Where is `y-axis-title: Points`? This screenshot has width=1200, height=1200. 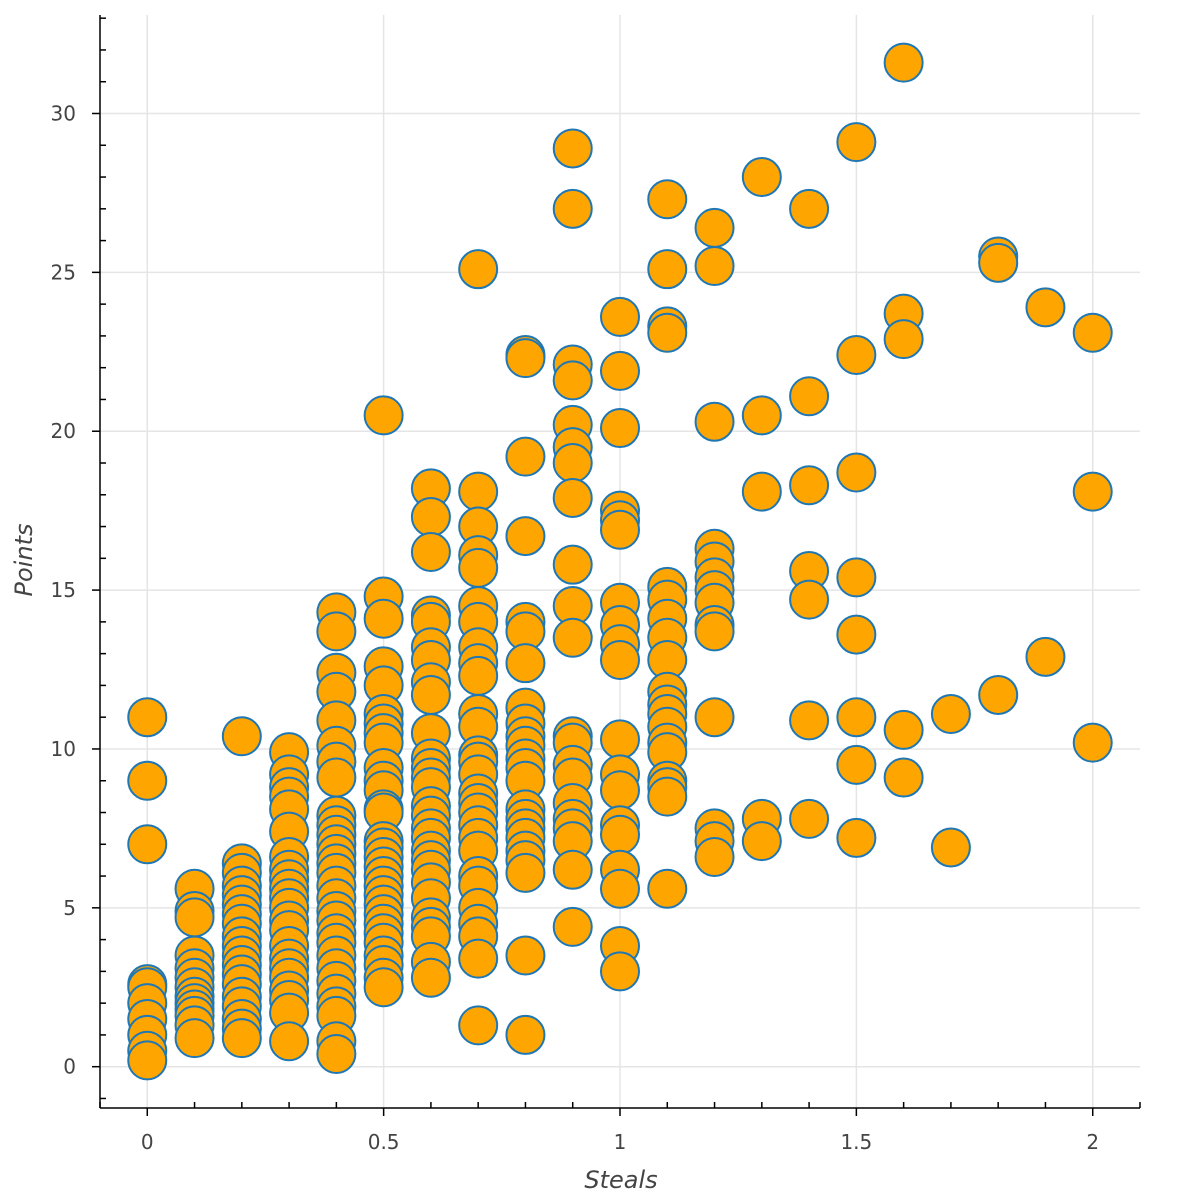
y-axis-title: Points is located at coordinates (24, 560).